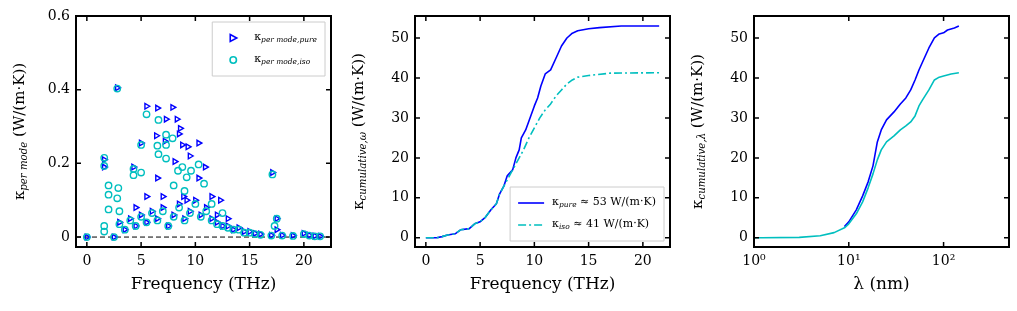 This screenshot has width=1017, height=311. I want to click on y-axis-title: κcumulative,λ (W/(m·K)), so click(697, 131).